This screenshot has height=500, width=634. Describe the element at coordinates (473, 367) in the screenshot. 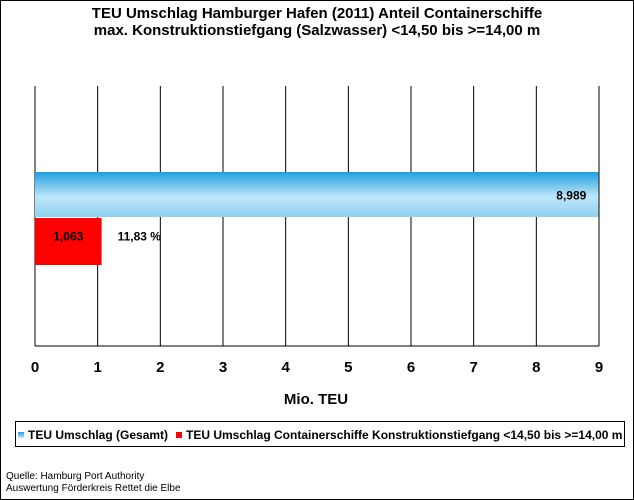

I see `x-tick-label: 7` at that location.